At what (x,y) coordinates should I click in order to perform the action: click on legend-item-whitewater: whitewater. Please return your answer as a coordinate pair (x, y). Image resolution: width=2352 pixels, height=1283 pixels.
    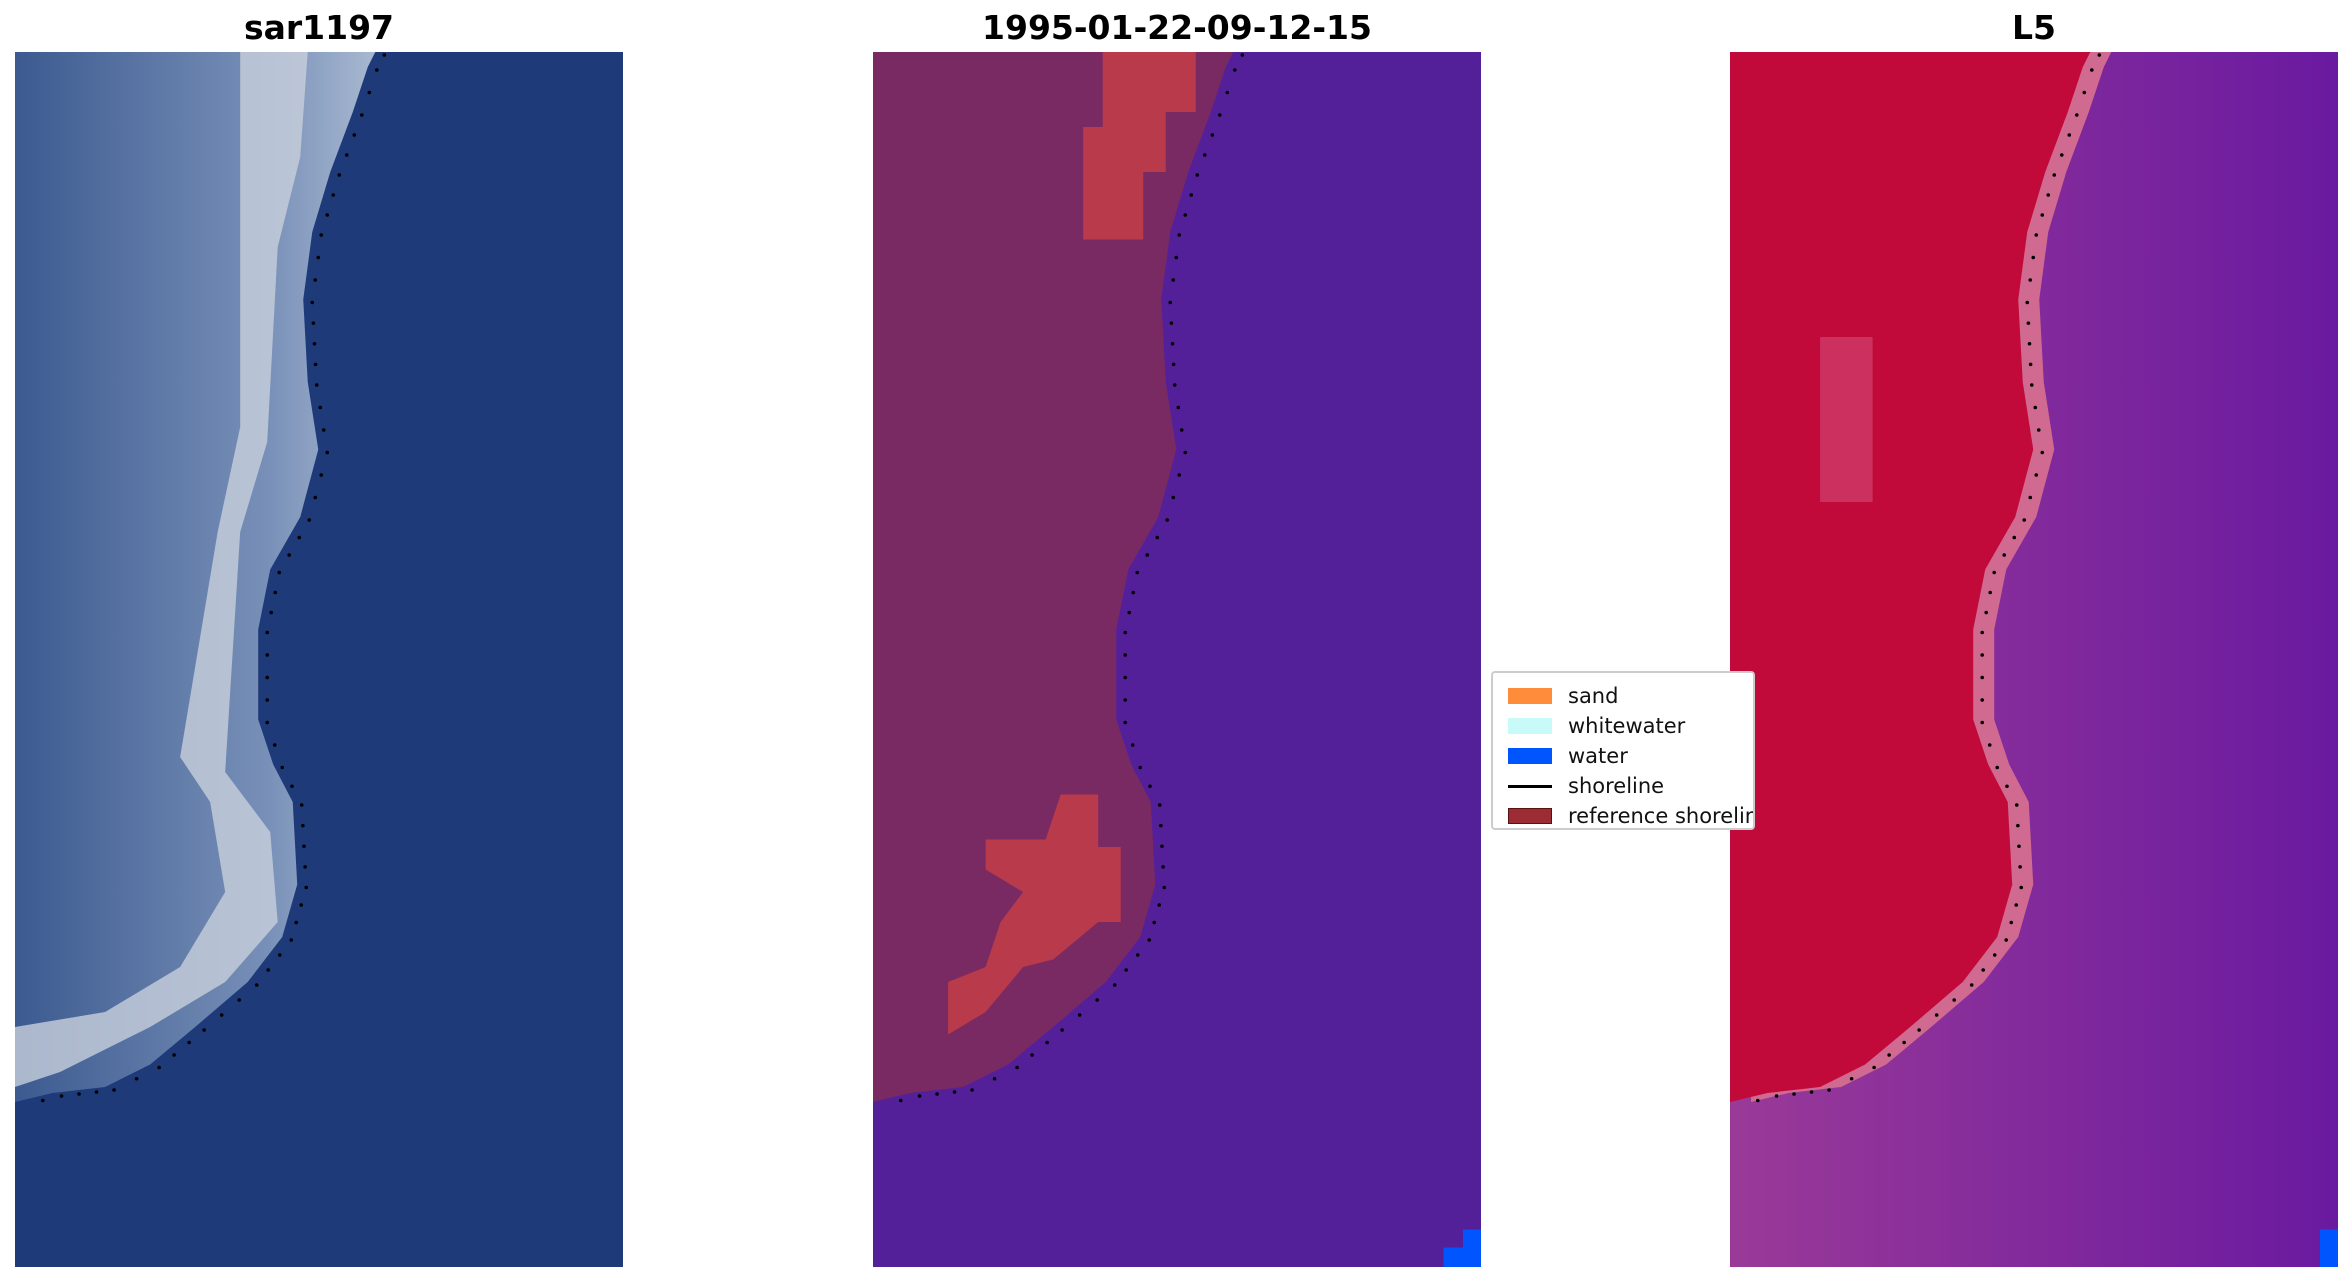
    Looking at the image, I should click on (1596, 726).